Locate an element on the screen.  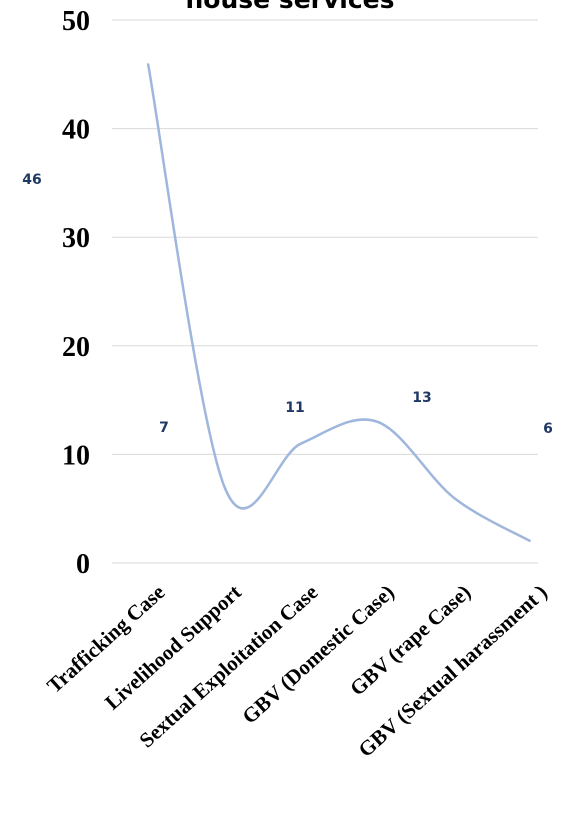
x-tick-label: Livelihood Support is located at coordinates (173, 647).